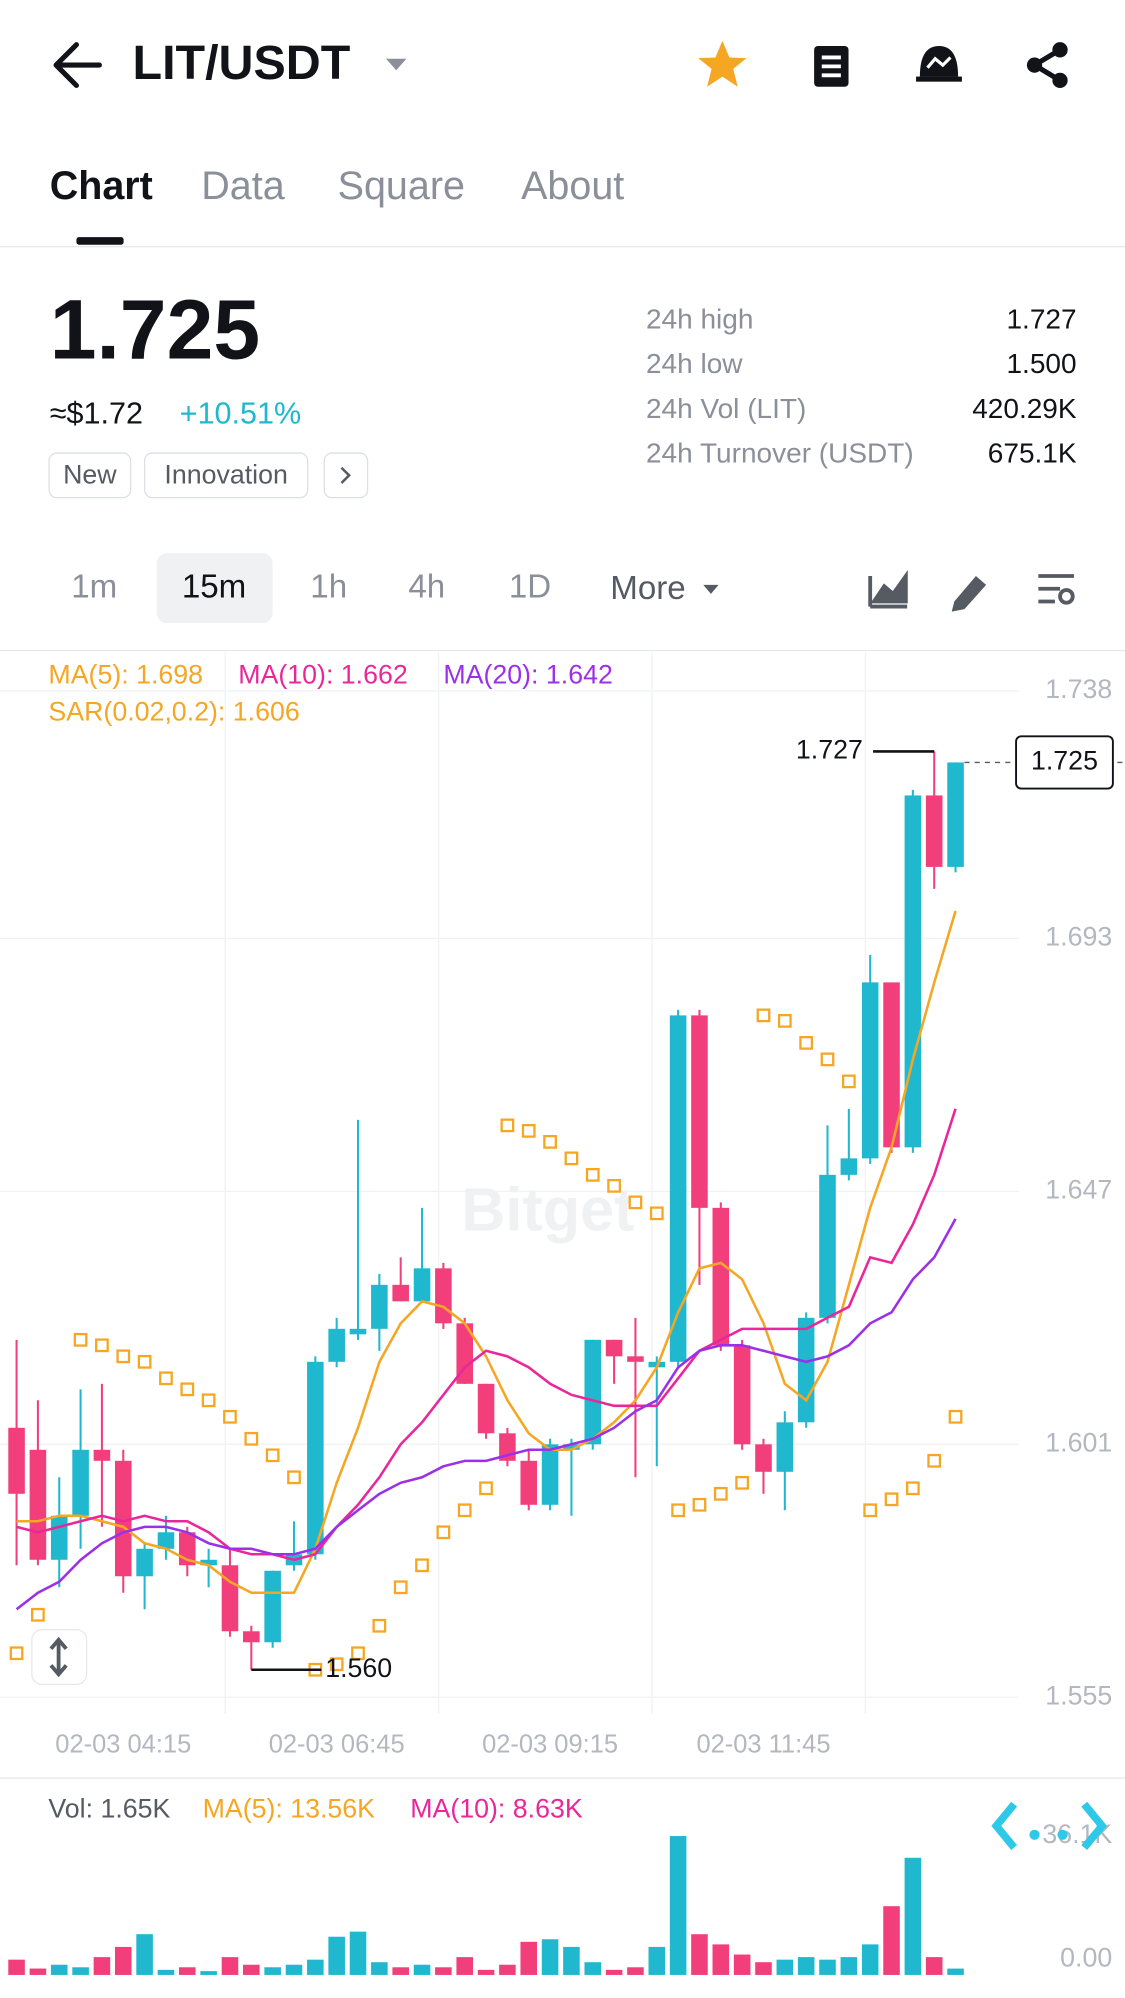  What do you see at coordinates (96, 414) in the screenshot?
I see `usd-price: ≈$1.72` at bounding box center [96, 414].